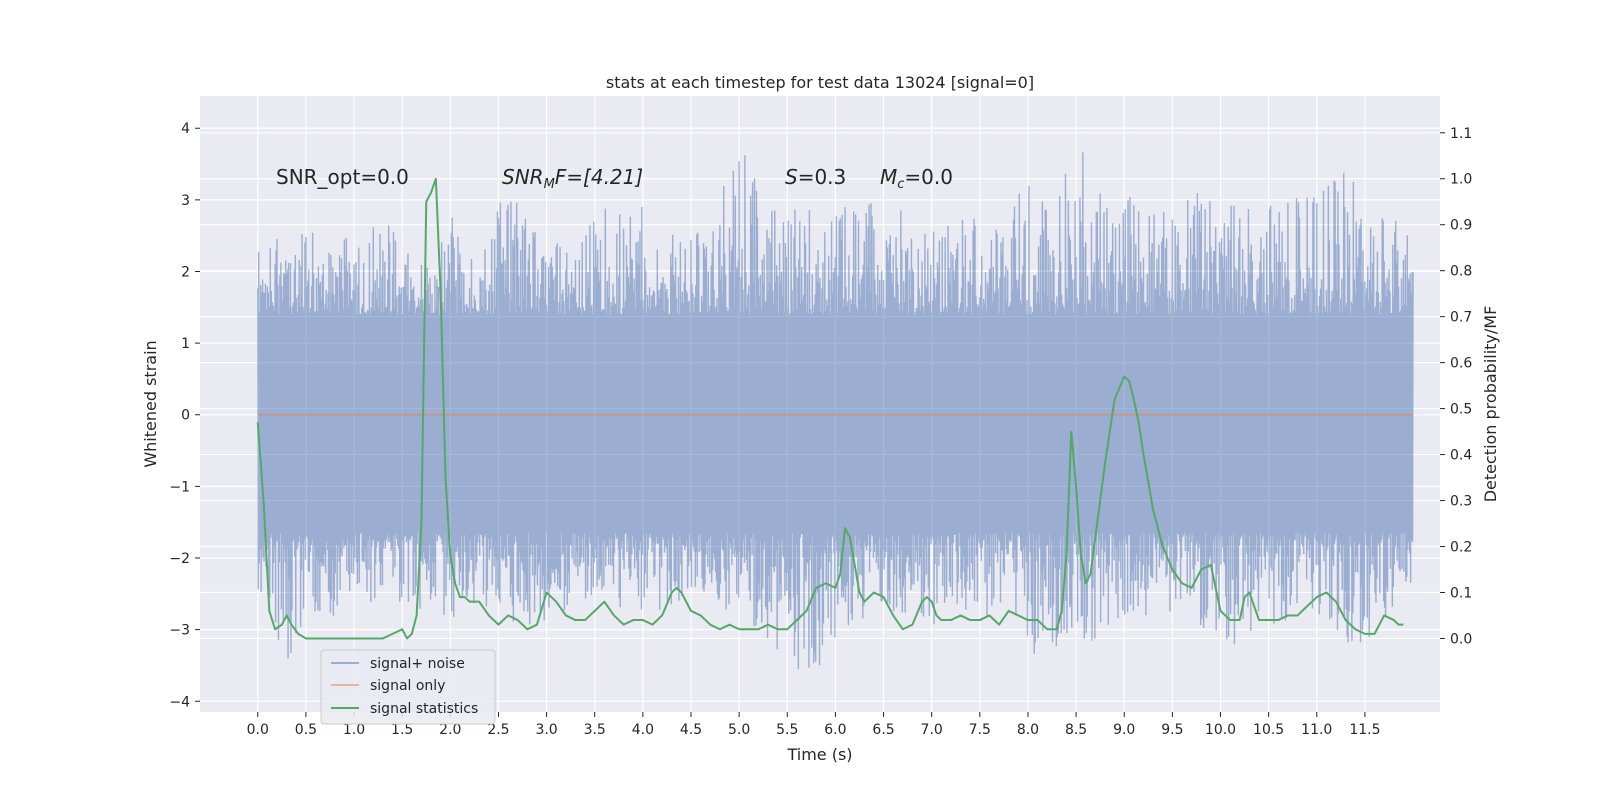 The image size is (1600, 800). I want to click on x-tick-label-17: 8.5, so click(1076, 730).